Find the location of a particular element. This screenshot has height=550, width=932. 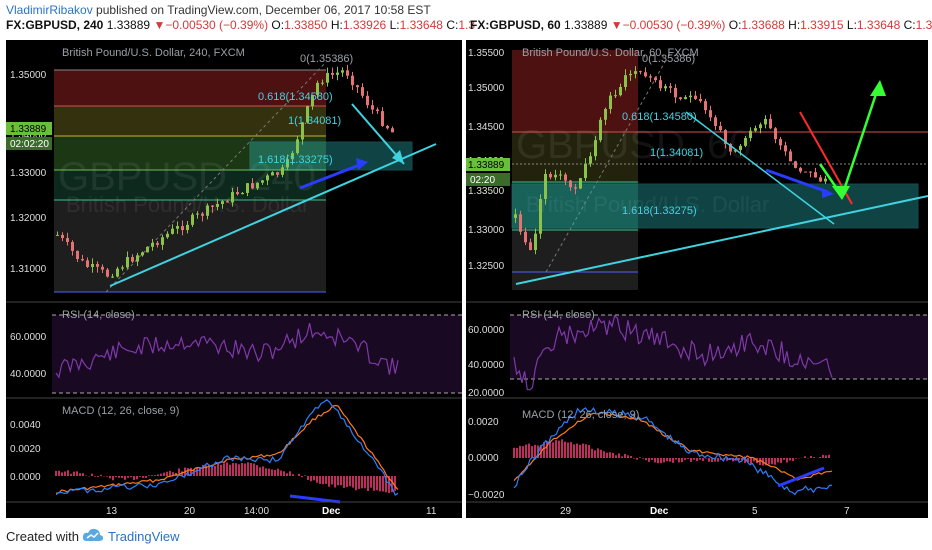

time-tick: 7 is located at coordinates (847, 511).